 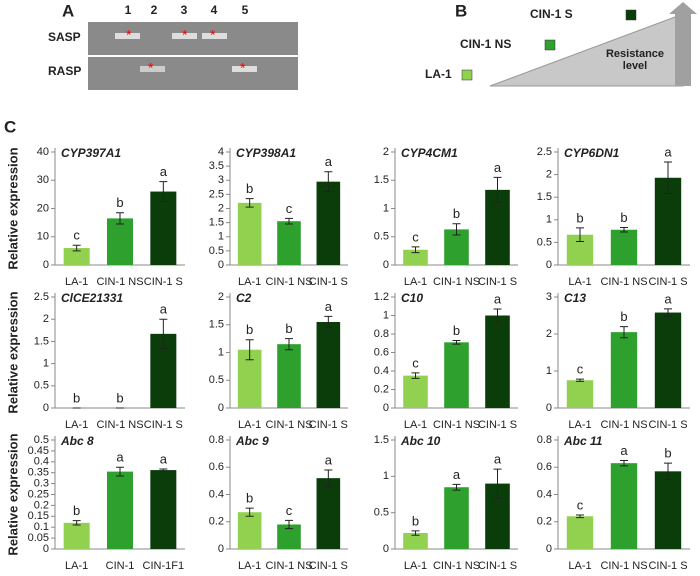 What do you see at coordinates (328, 282) in the screenshot?
I see `x-tick-label: CIN-1 S` at bounding box center [328, 282].